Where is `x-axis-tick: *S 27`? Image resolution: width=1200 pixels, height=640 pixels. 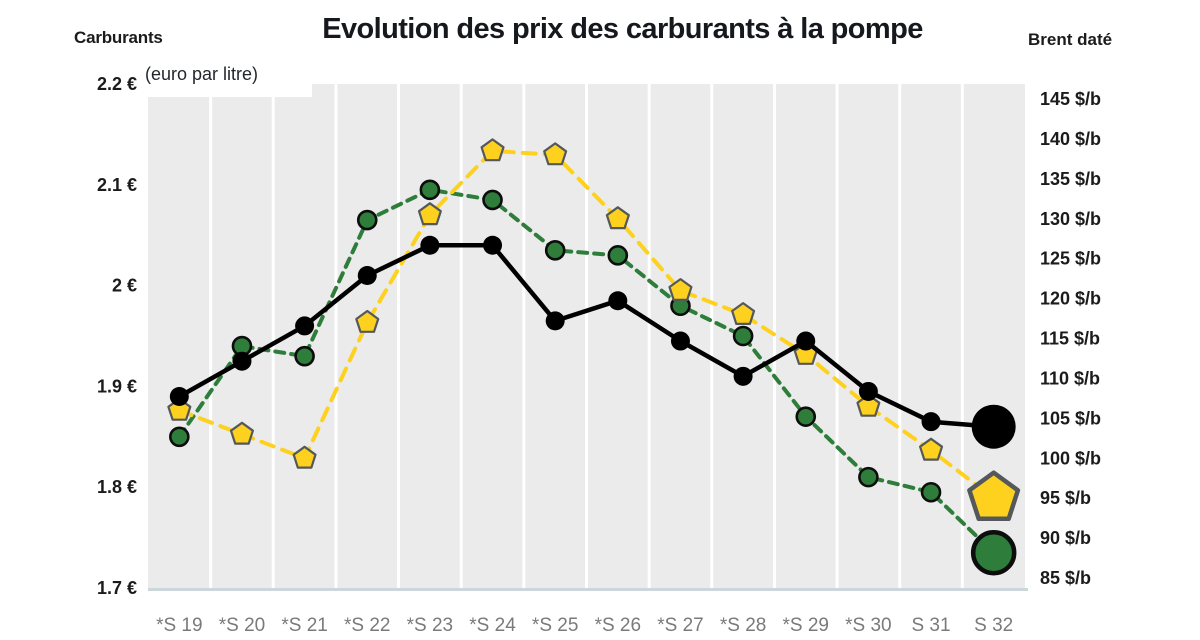
x-axis-tick: *S 27 is located at coordinates (680, 625).